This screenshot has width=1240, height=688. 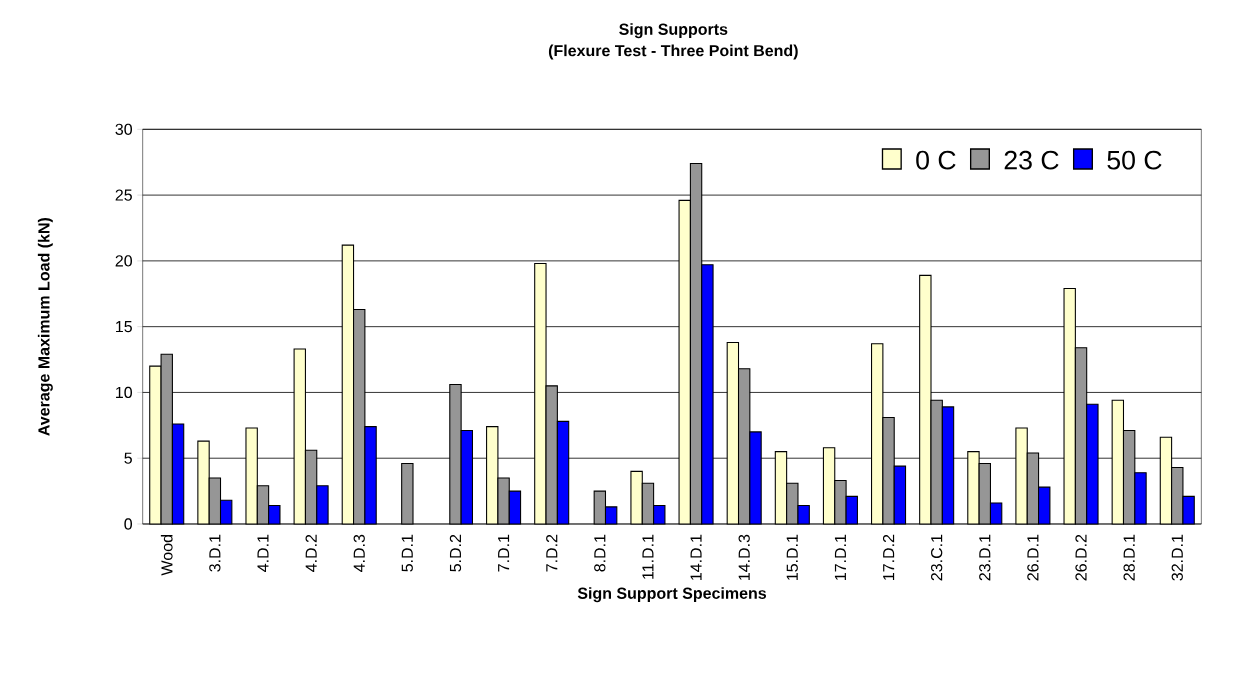 I want to click on x-tick-label: 23.C.1, so click(x=937, y=557).